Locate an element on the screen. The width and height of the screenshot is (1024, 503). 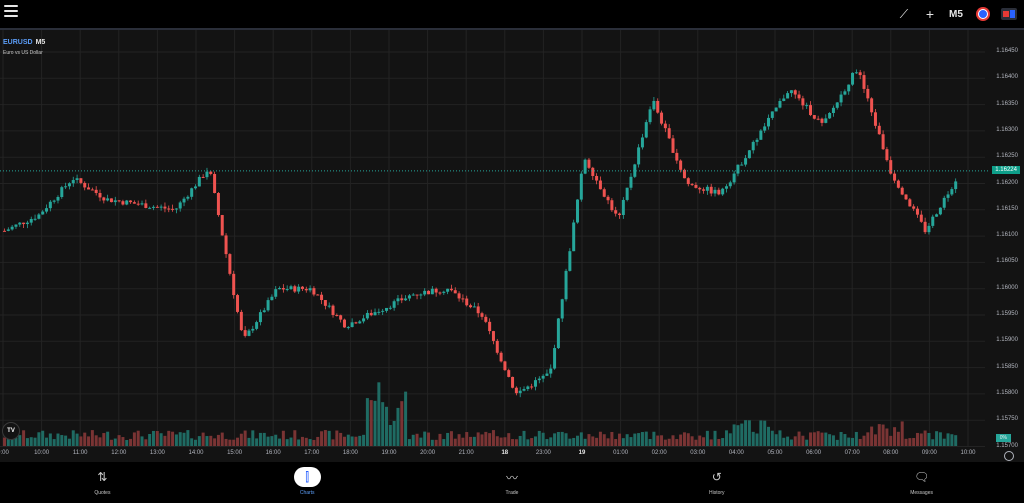
time-tick: 11:00 is located at coordinates (80, 453).